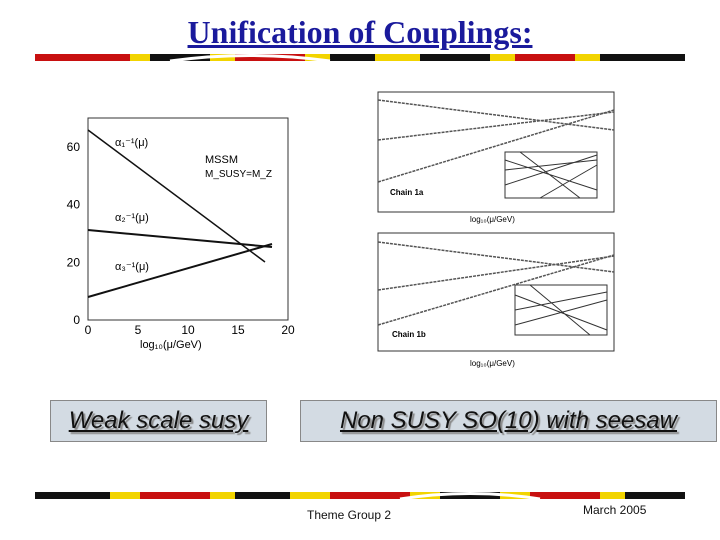  Describe the element at coordinates (407, 192) in the screenshot. I see `panel-label: Chain 1a` at that location.